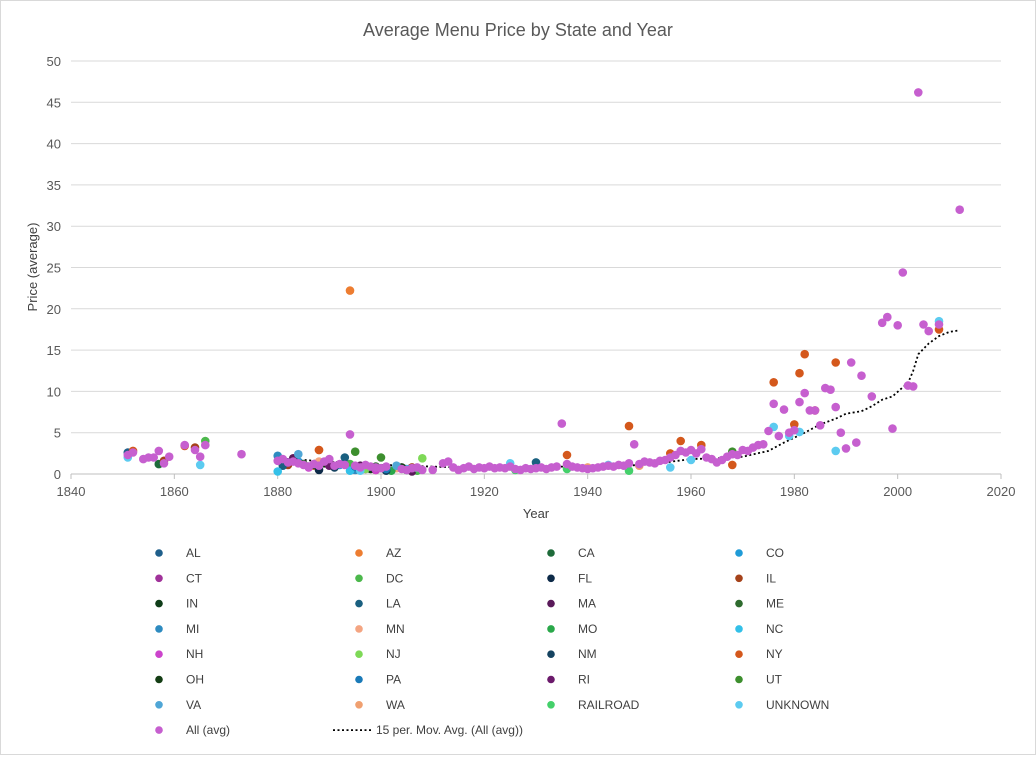 This screenshot has width=1036, height=759. What do you see at coordinates (422, 458) in the screenshot?
I see `data-point-nj` at bounding box center [422, 458].